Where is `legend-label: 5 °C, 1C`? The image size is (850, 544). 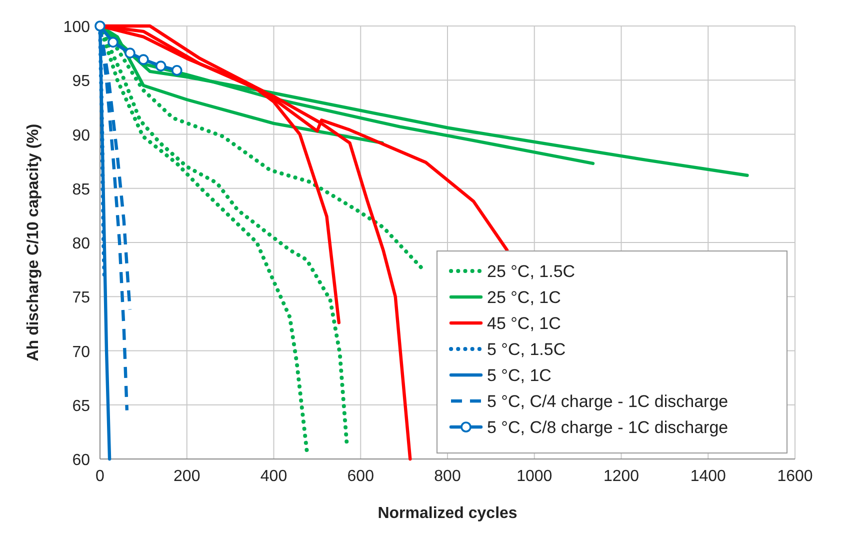
legend-label: 5 °C, 1C is located at coordinates (519, 375).